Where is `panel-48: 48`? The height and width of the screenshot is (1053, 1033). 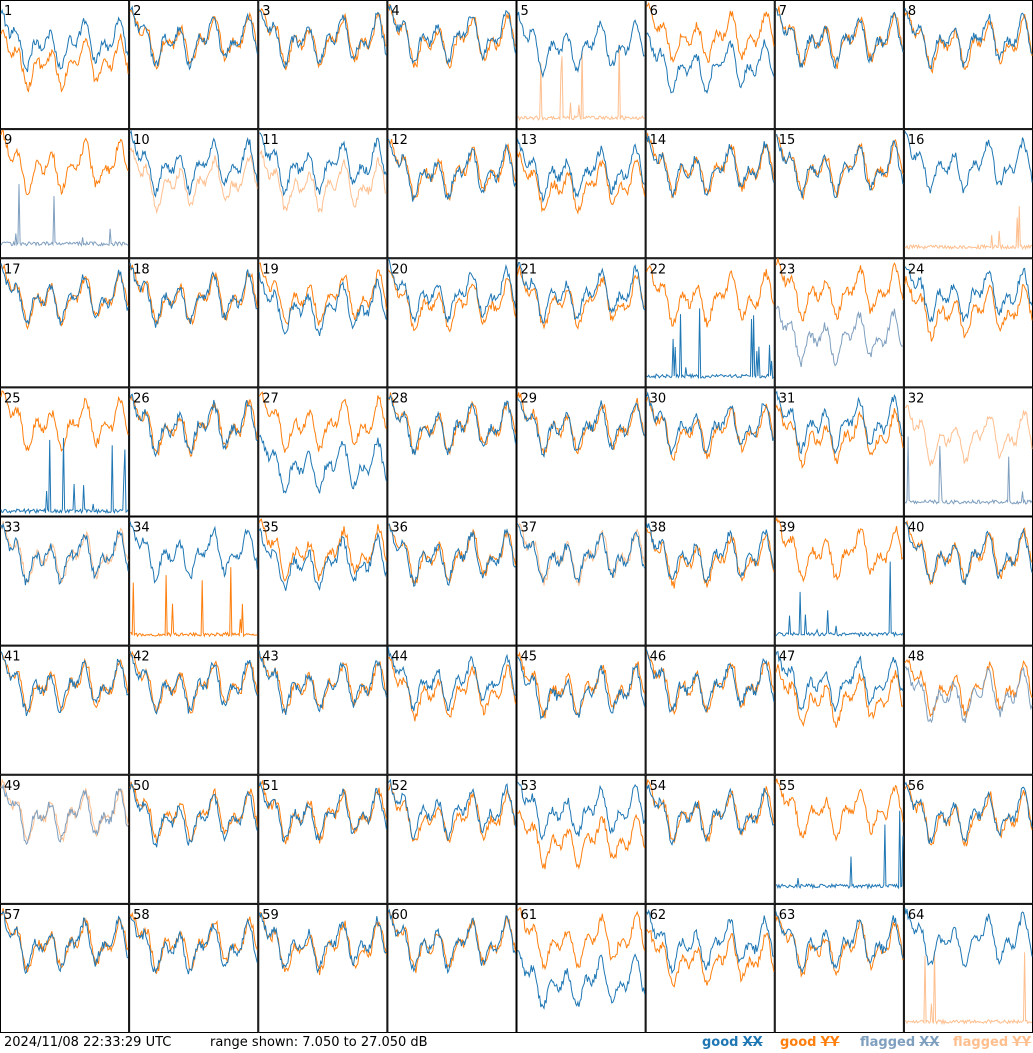
panel-48: 48 is located at coordinates (968, 710).